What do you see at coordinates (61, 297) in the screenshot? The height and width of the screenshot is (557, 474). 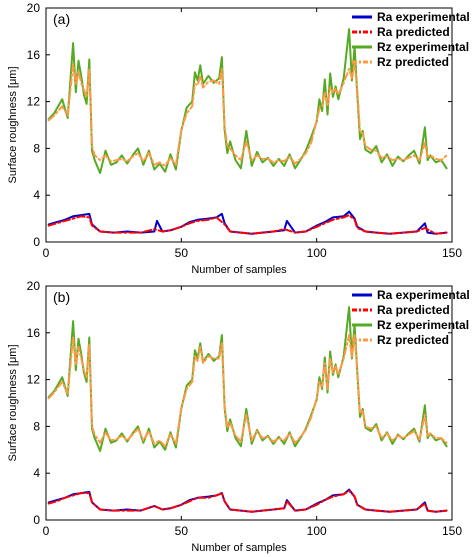 I see `panel-label: (b)` at bounding box center [61, 297].